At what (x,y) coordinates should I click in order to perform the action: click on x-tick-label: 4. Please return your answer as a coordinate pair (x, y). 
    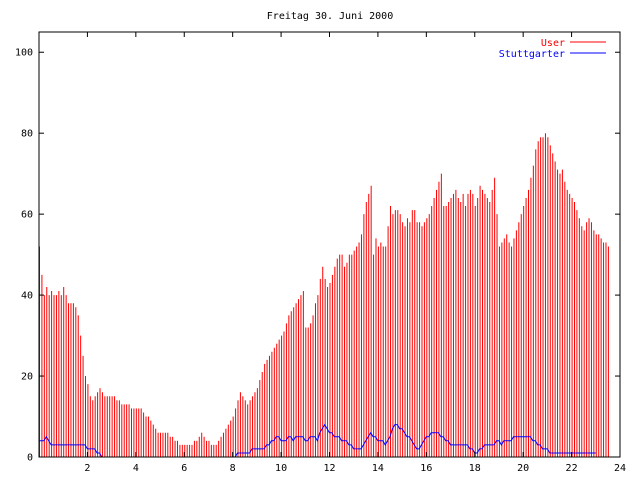
    Looking at the image, I should click on (136, 468).